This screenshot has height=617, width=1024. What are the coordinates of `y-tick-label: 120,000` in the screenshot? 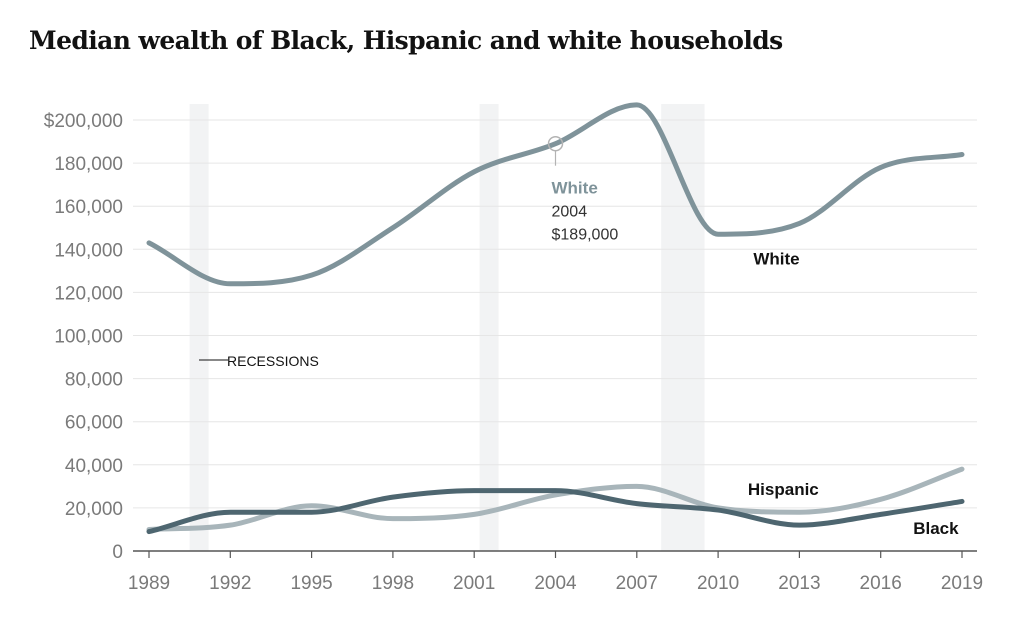 It's located at (88, 293).